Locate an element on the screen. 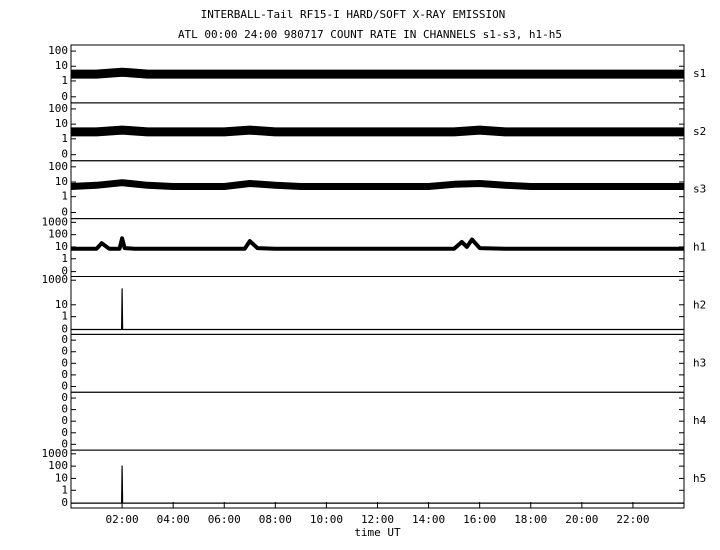 This screenshot has width=720, height=550. x-tick-label: 20:00 is located at coordinates (581, 519).